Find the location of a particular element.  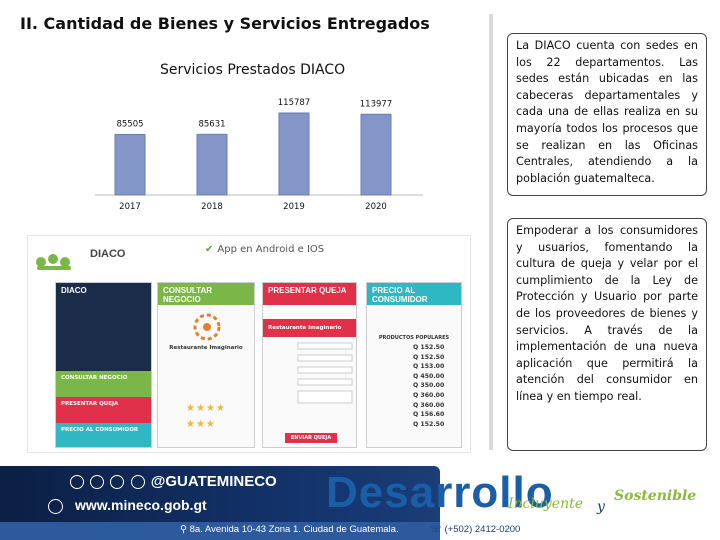

brand-y: y is located at coordinates (601, 507).